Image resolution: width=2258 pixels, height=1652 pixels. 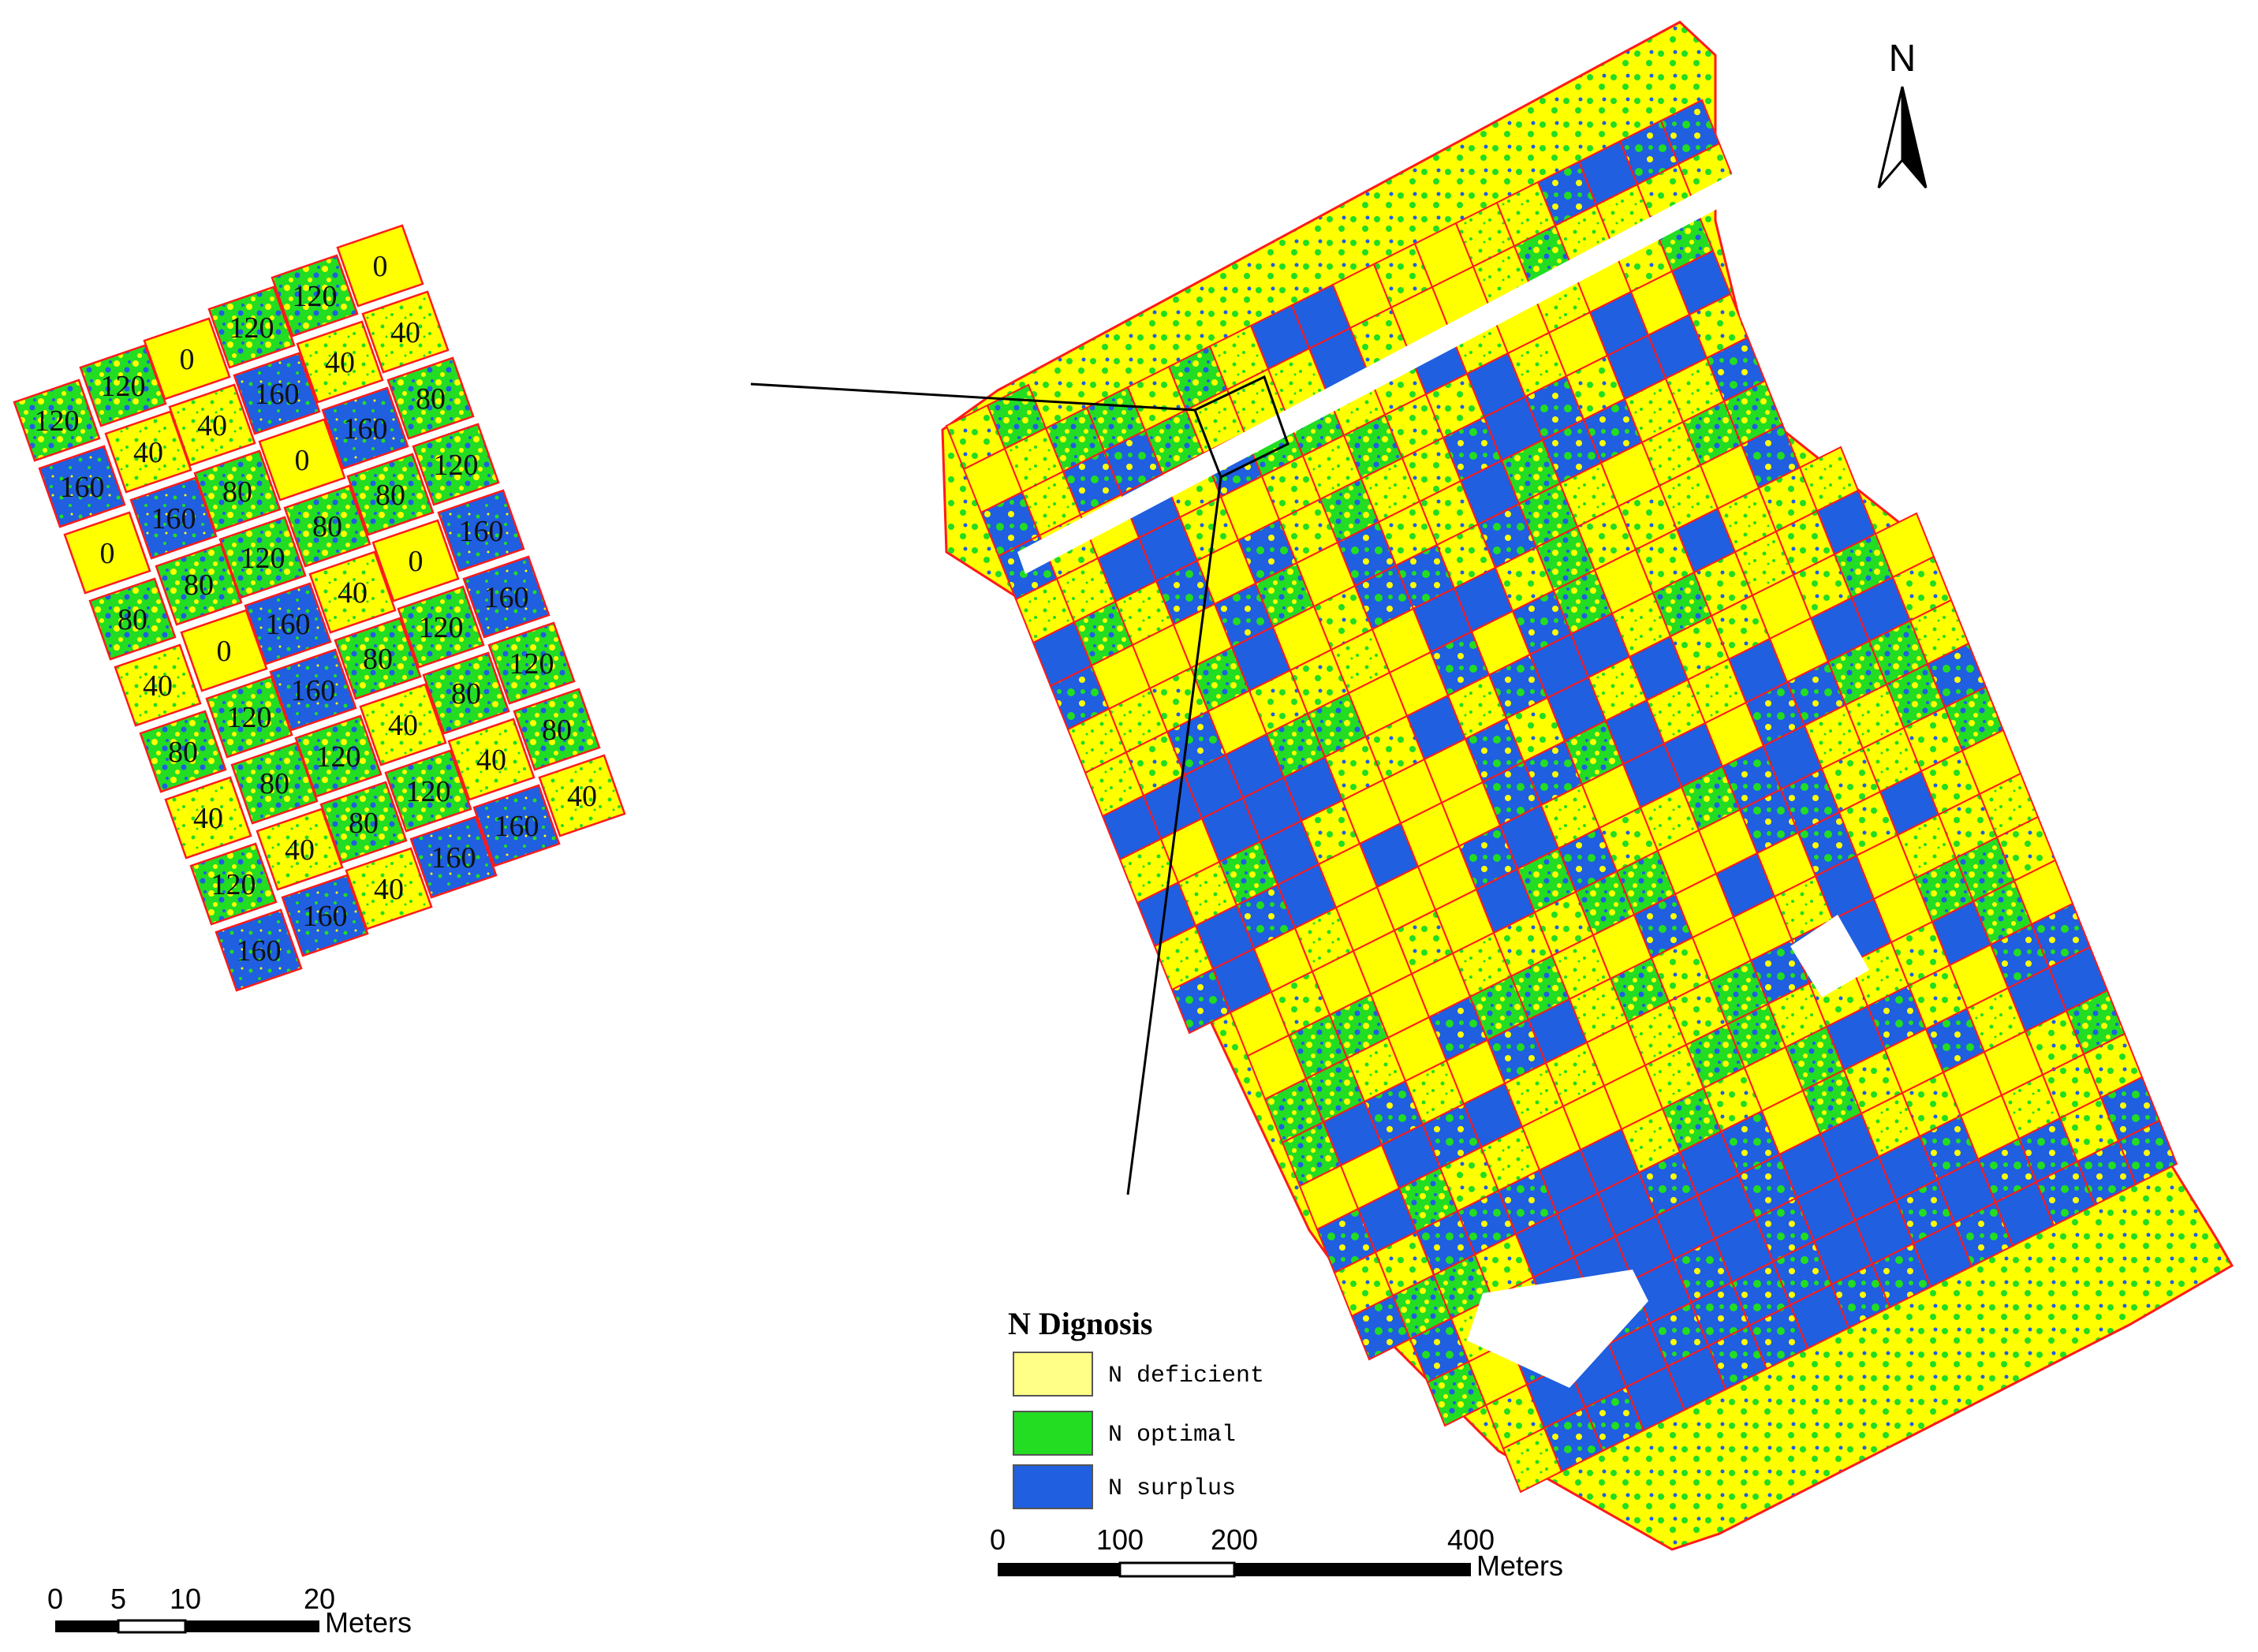 I want to click on field-road, so click(x=1392, y=366).